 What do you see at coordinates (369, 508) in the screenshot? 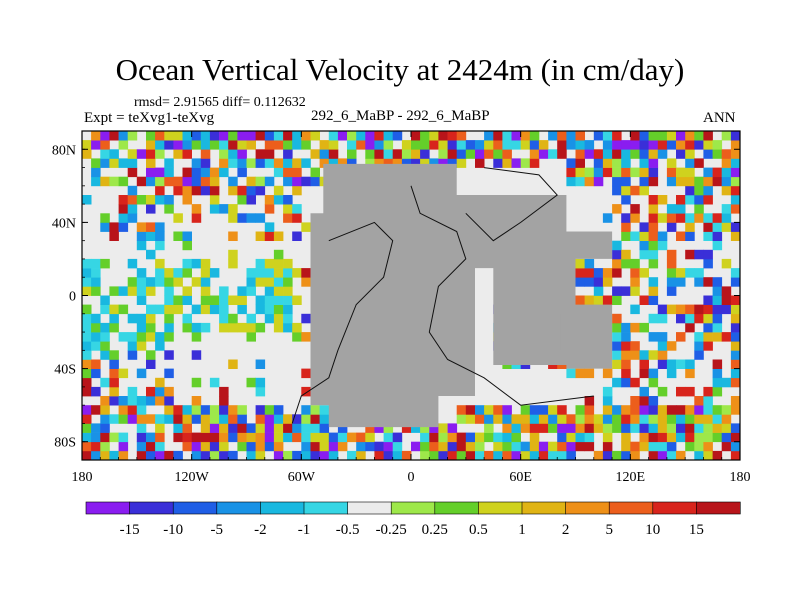
I see `colorbar-swatch` at bounding box center [369, 508].